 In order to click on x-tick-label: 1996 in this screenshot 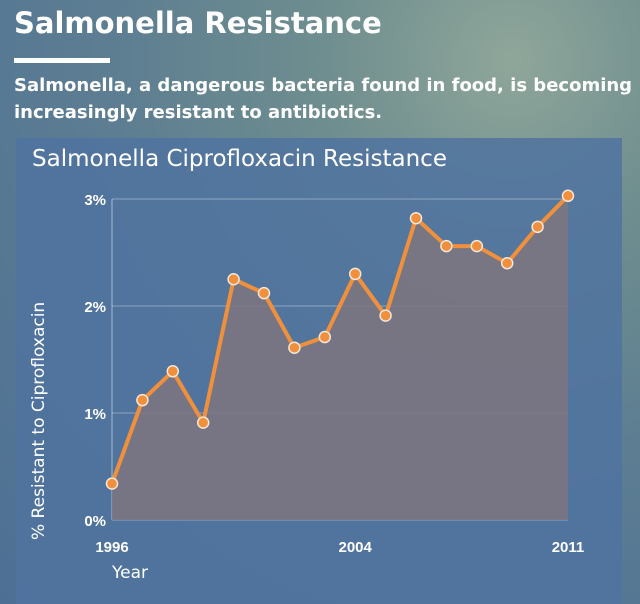, I will do `click(111, 547)`.